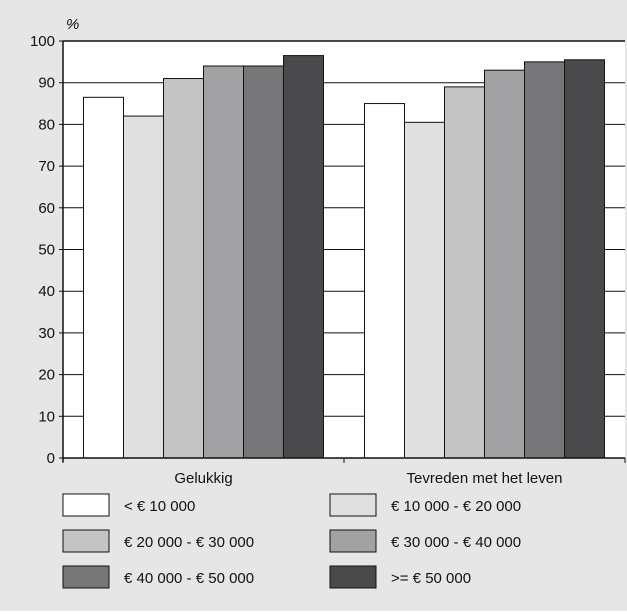  What do you see at coordinates (46, 333) in the screenshot?
I see `y-tick-label: 30` at bounding box center [46, 333].